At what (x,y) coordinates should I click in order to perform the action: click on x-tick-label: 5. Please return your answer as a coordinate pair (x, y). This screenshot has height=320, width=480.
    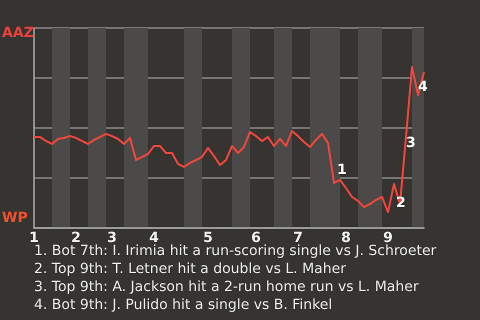
    Looking at the image, I should click on (208, 238).